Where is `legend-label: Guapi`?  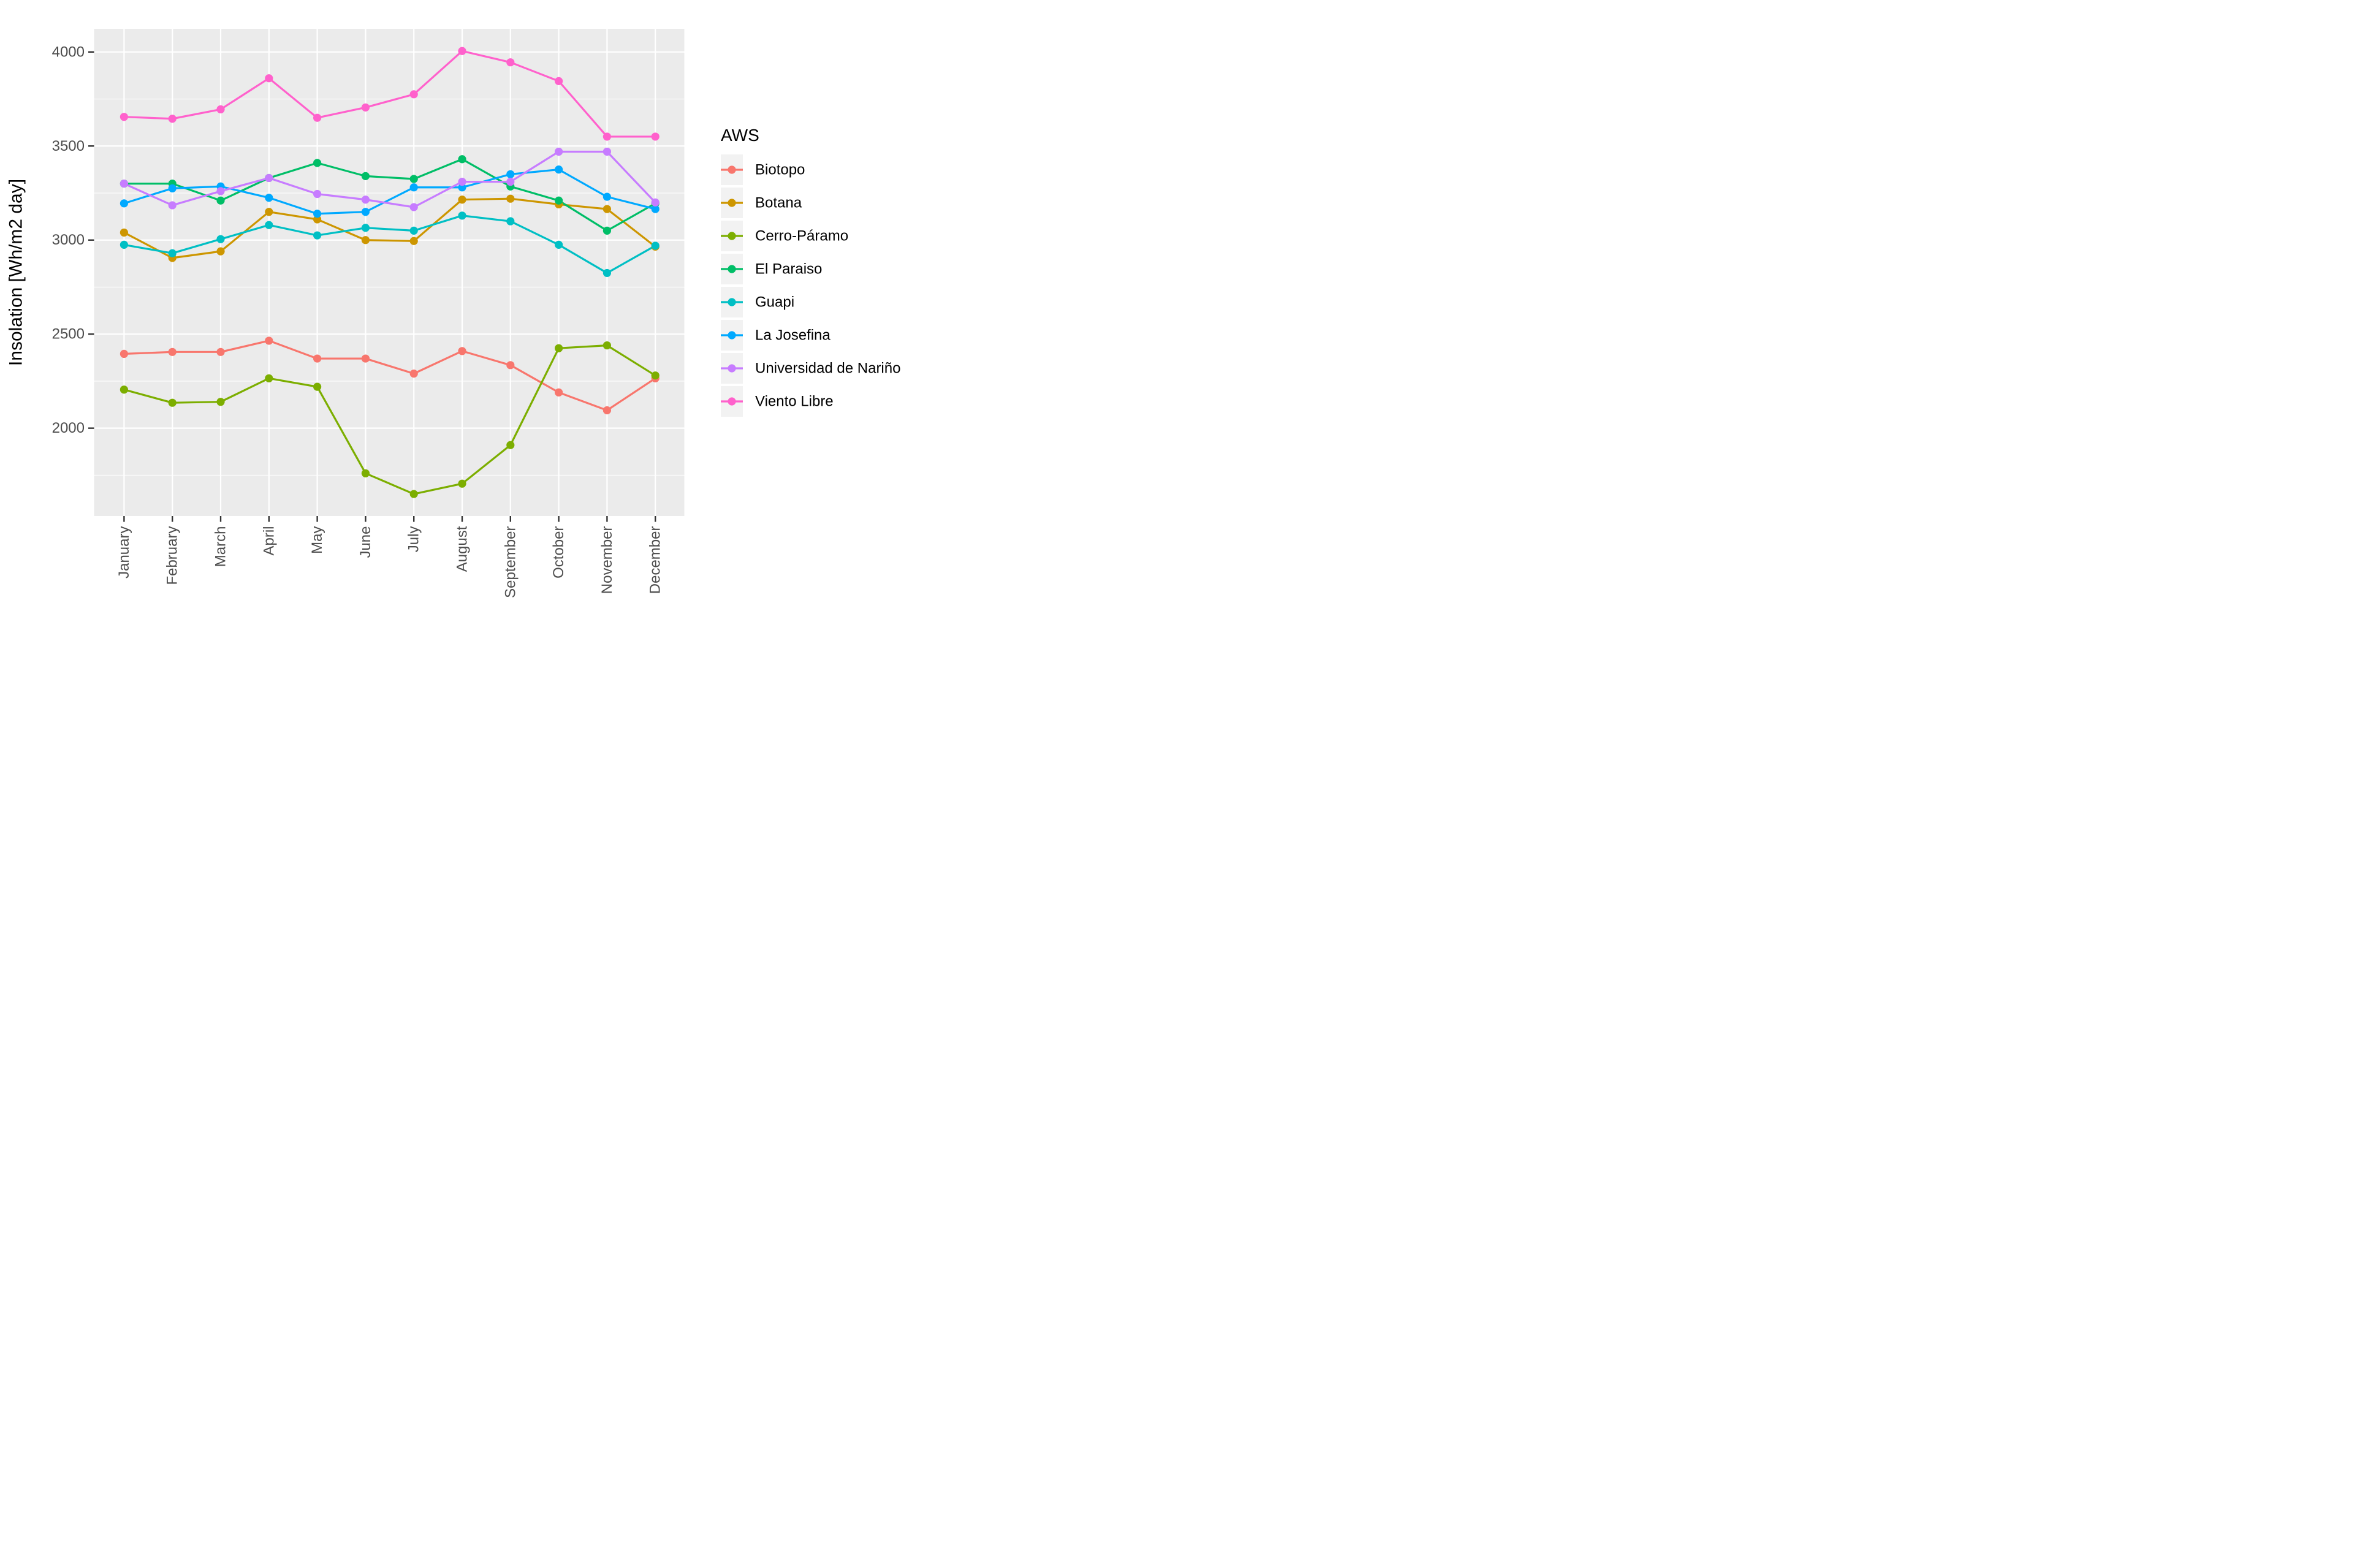
legend-label: Guapi is located at coordinates (774, 302).